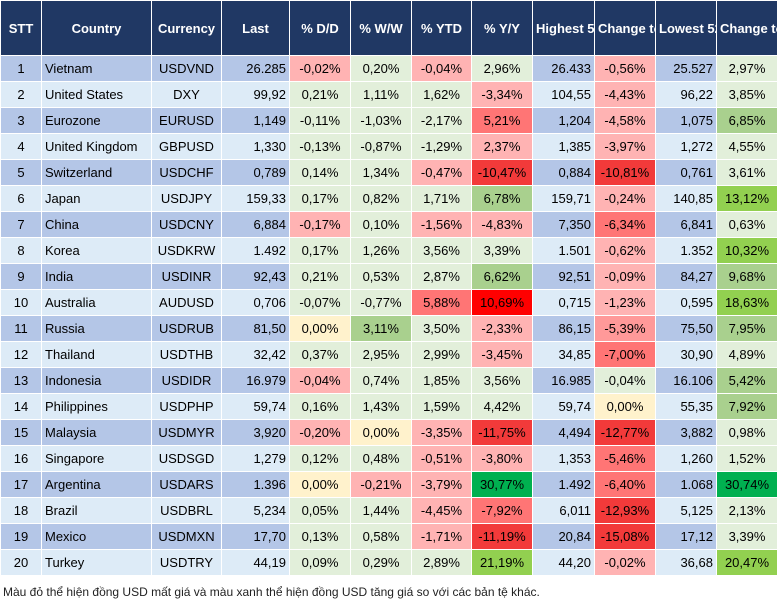  What do you see at coordinates (563, 302) in the screenshot?
I see `cell-high: 0,715` at bounding box center [563, 302].